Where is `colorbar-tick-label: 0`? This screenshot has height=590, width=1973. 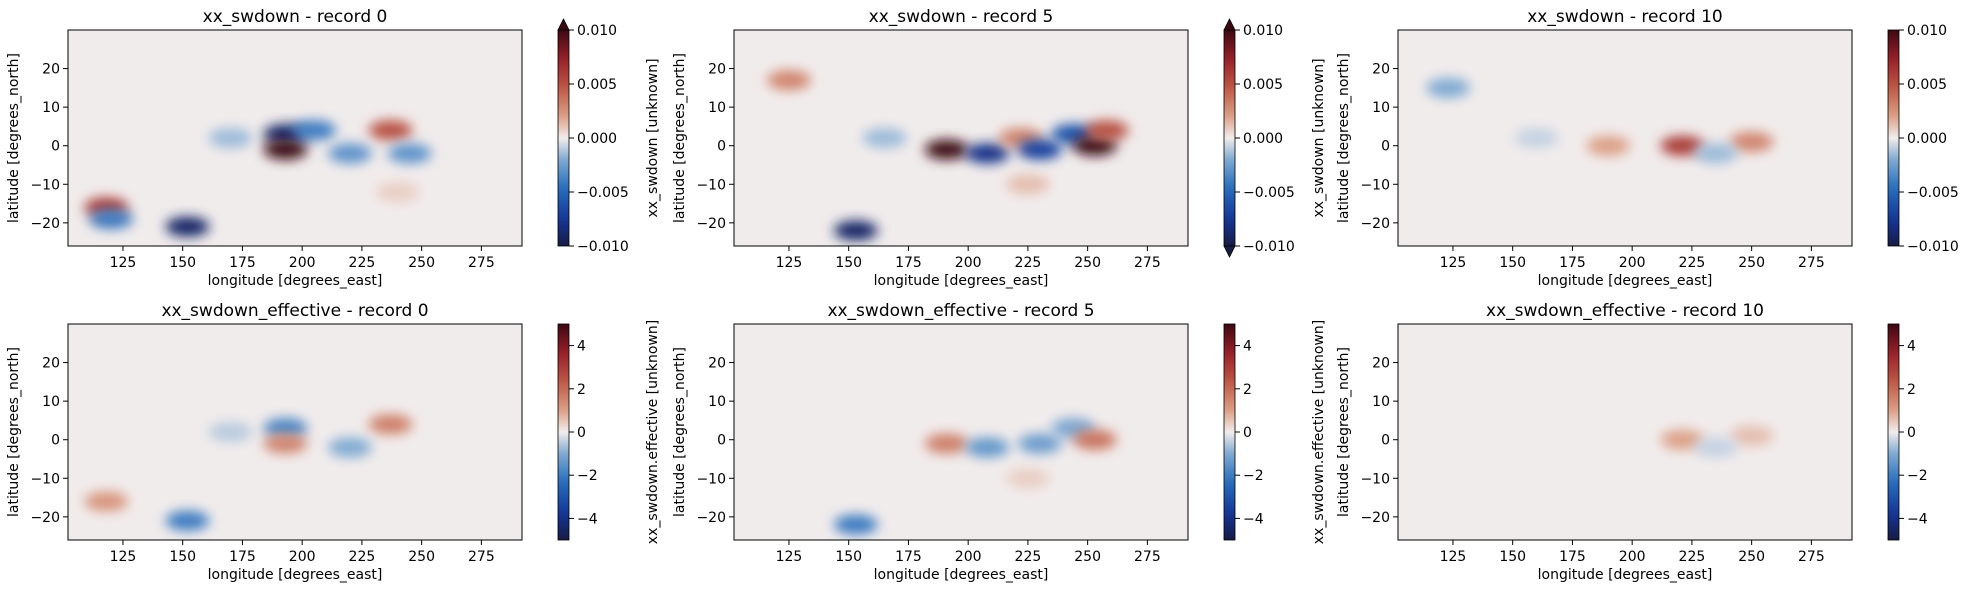
colorbar-tick-label: 0 is located at coordinates (581, 433).